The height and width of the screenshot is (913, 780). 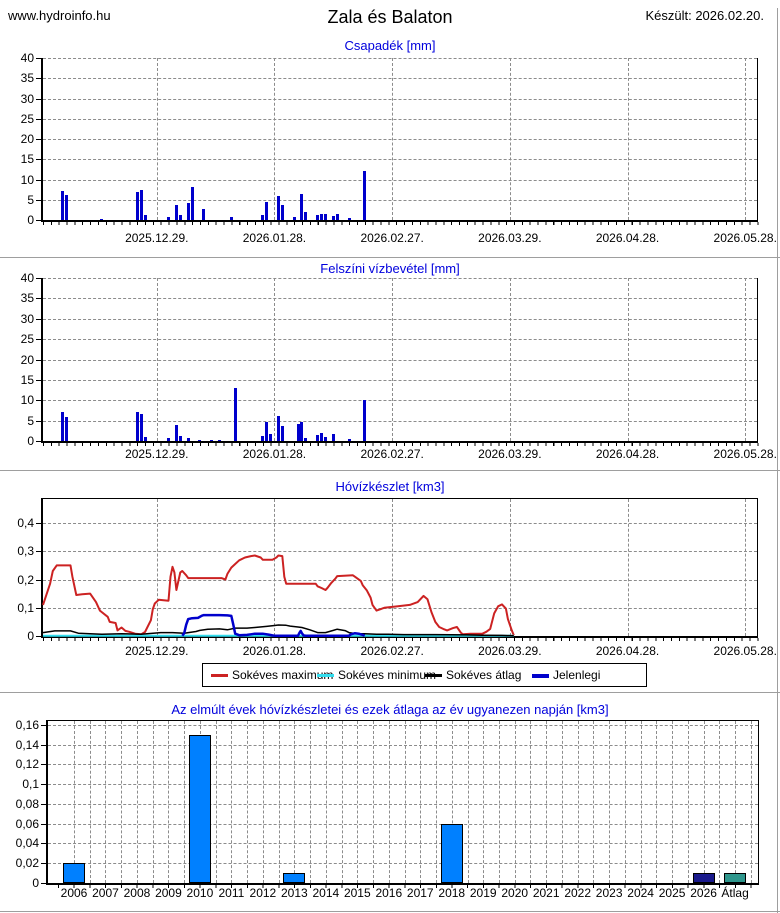 What do you see at coordinates (105, 893) in the screenshot?
I see `year-label: 2007` at bounding box center [105, 893].